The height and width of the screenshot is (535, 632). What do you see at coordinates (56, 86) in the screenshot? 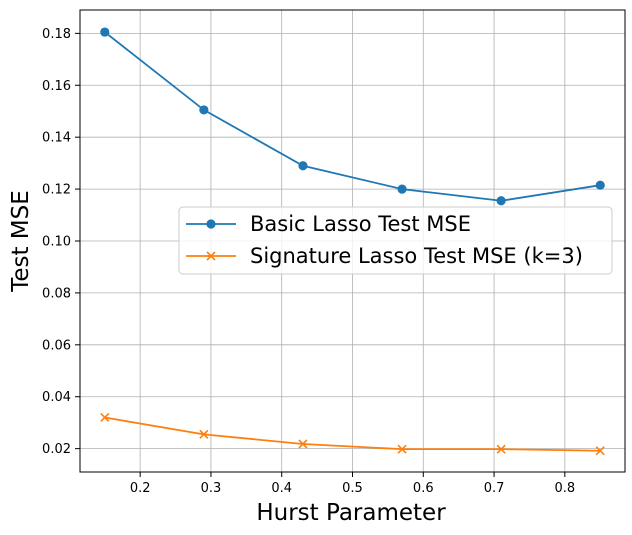
I see `y-tick-label: 0.16` at bounding box center [56, 86].